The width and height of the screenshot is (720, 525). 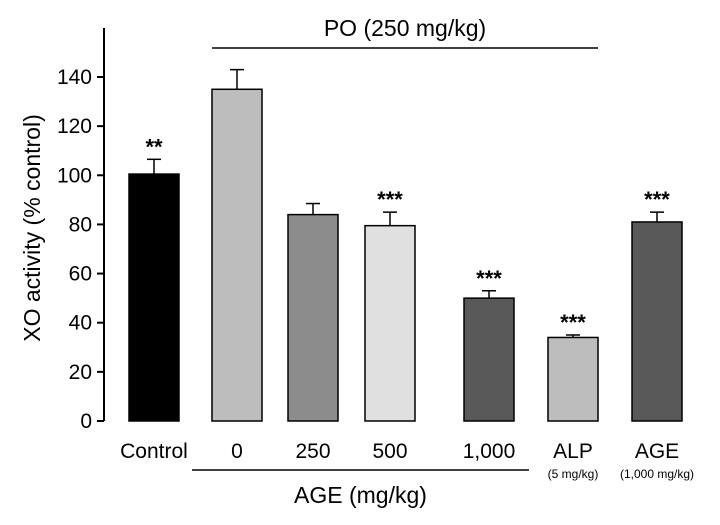 I want to click on y-tick-label: 100, so click(x=74, y=175).